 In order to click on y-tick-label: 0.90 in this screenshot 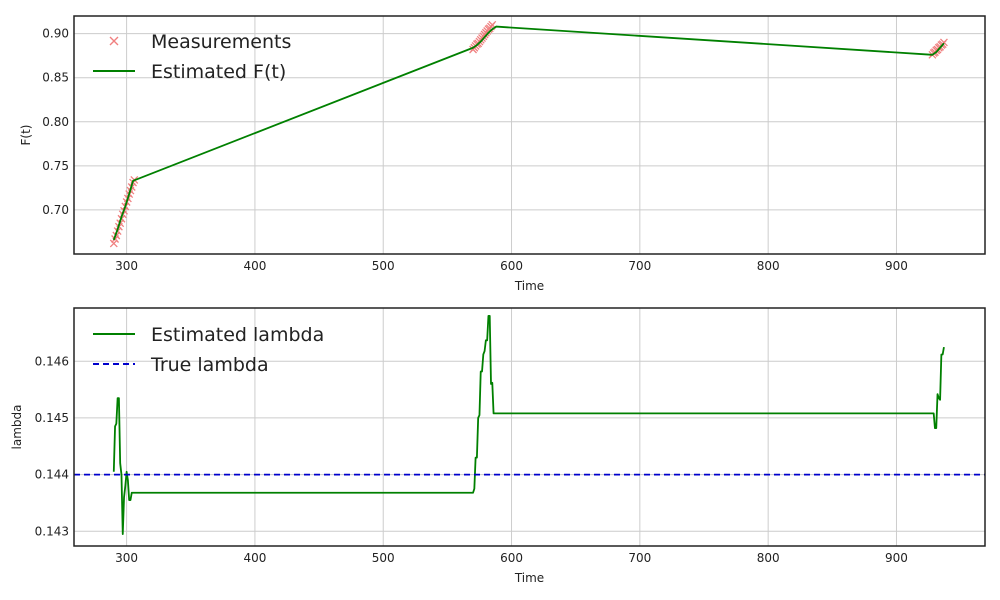, I will do `click(55, 34)`.